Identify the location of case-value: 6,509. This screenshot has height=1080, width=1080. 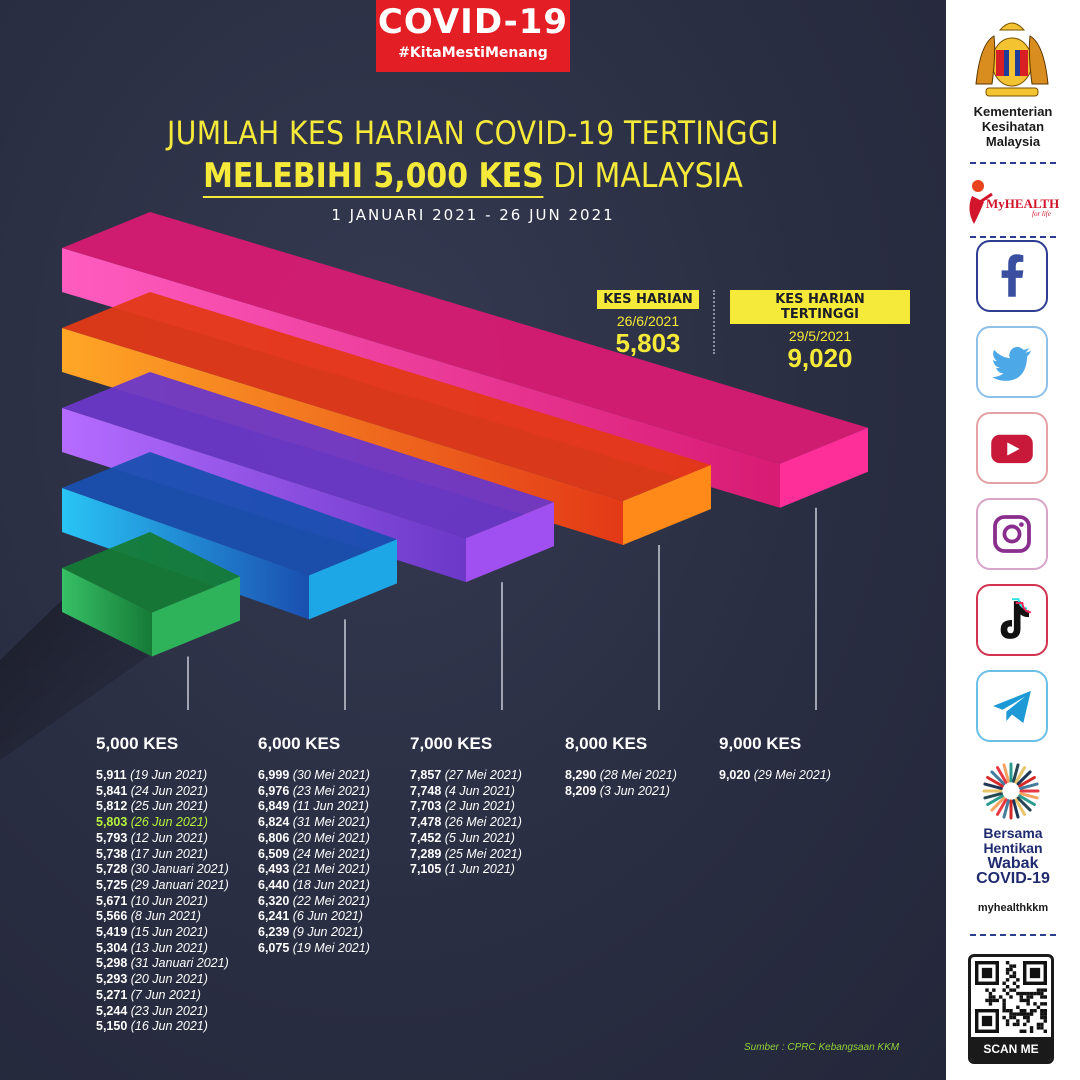
(274, 853).